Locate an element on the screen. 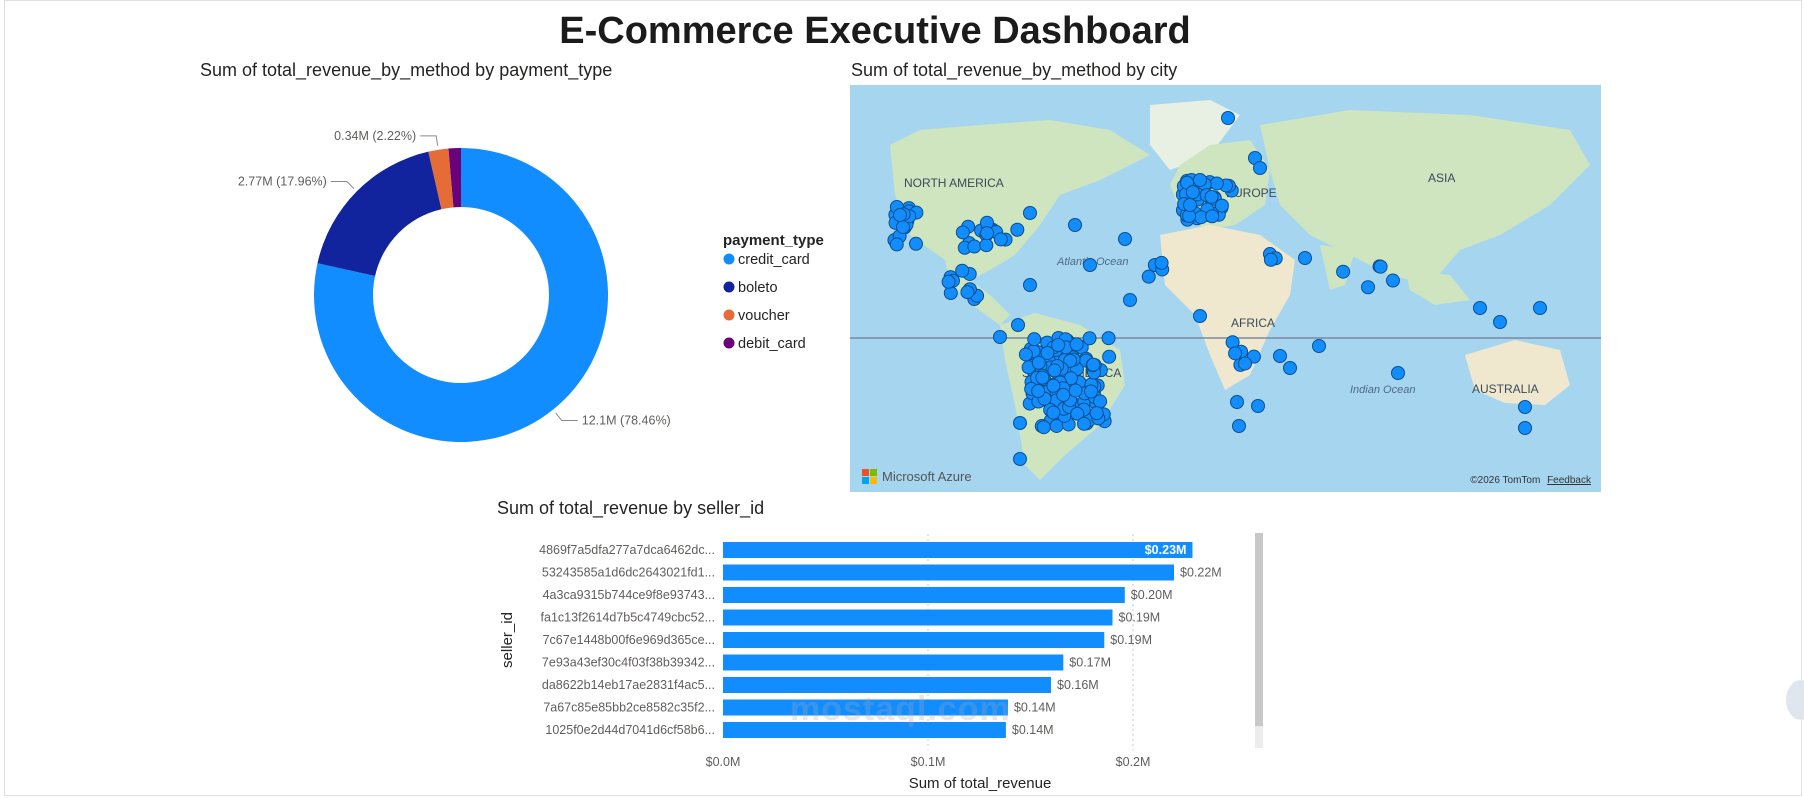 The image size is (1804, 798). donut-slice-credit-card is located at coordinates (461, 295).